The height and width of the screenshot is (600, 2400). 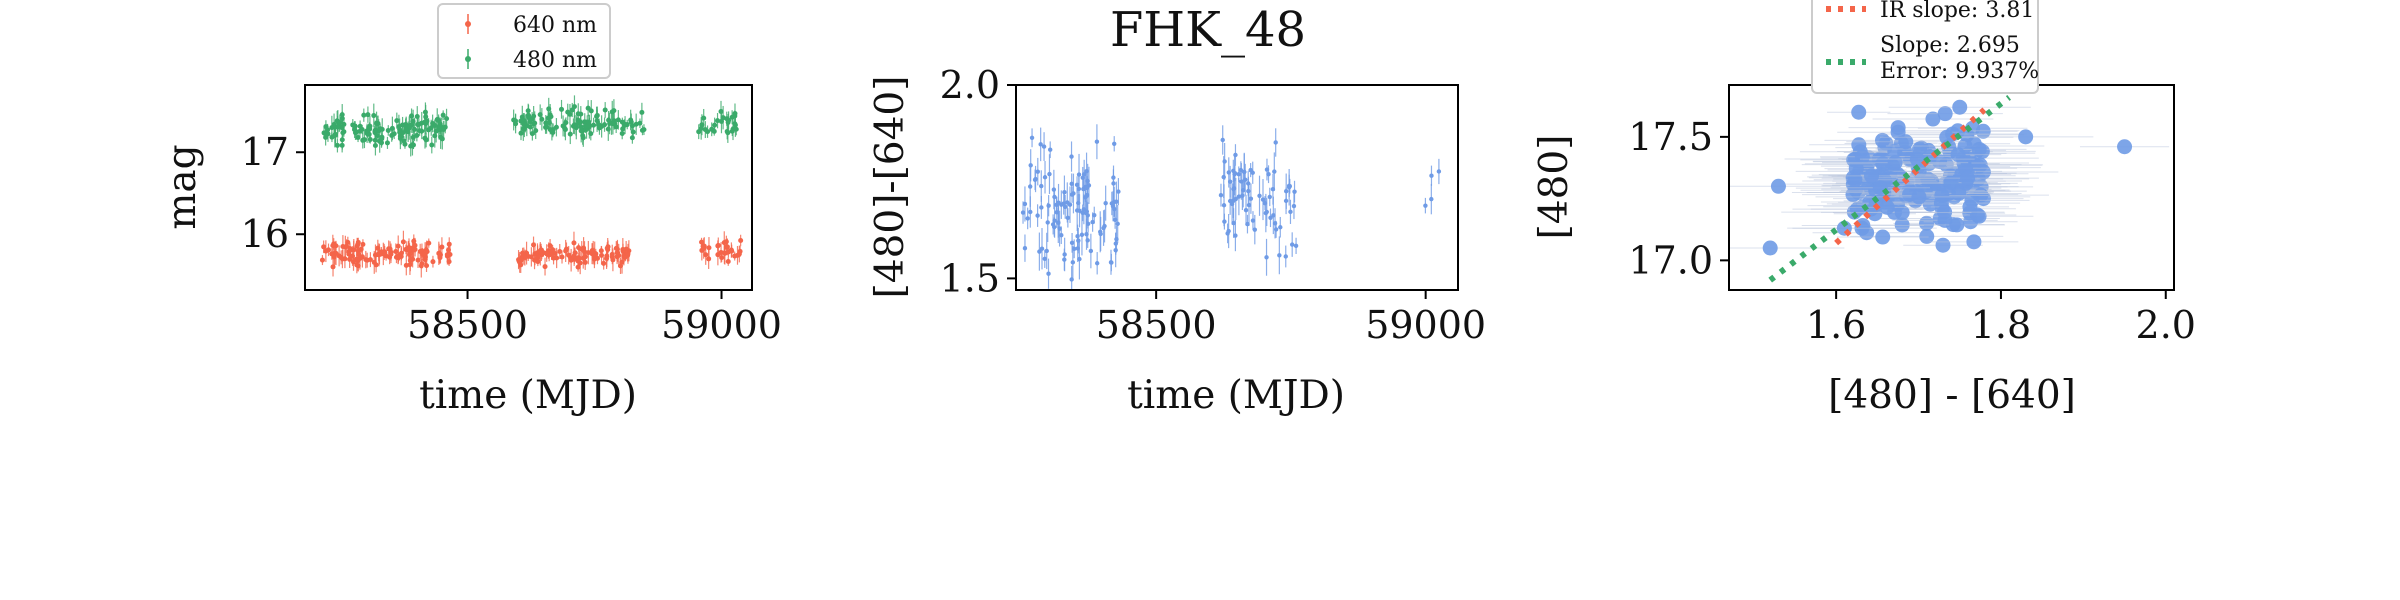 I want to click on tick-labels: 58500 59000 1.5 2.0, so click(x=1213, y=205).